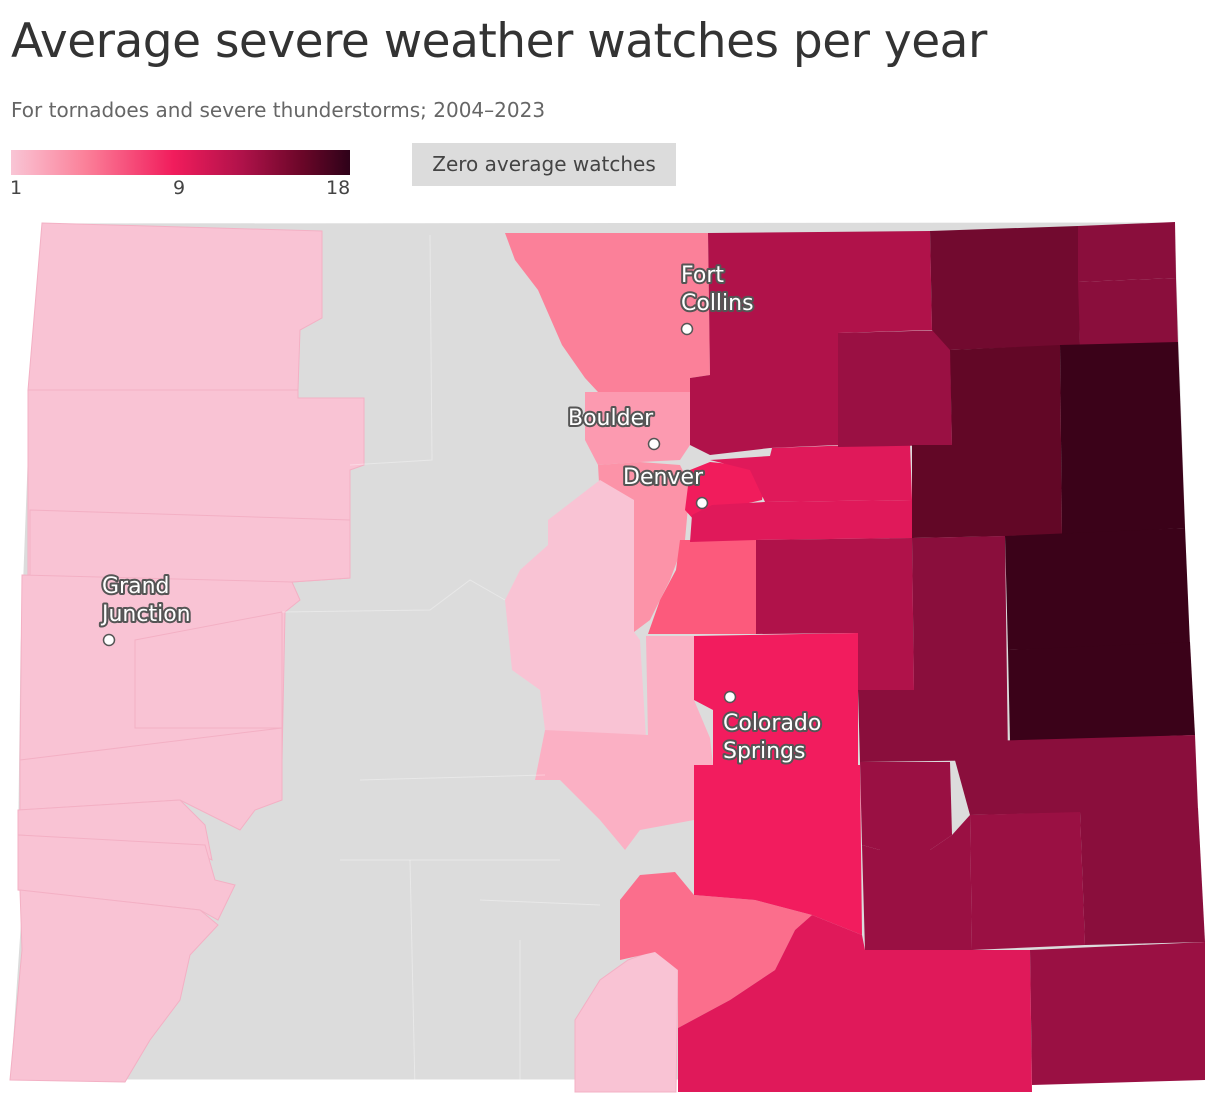  Describe the element at coordinates (1097, 589) in the screenshot. I see `county-kit-carson` at that location.